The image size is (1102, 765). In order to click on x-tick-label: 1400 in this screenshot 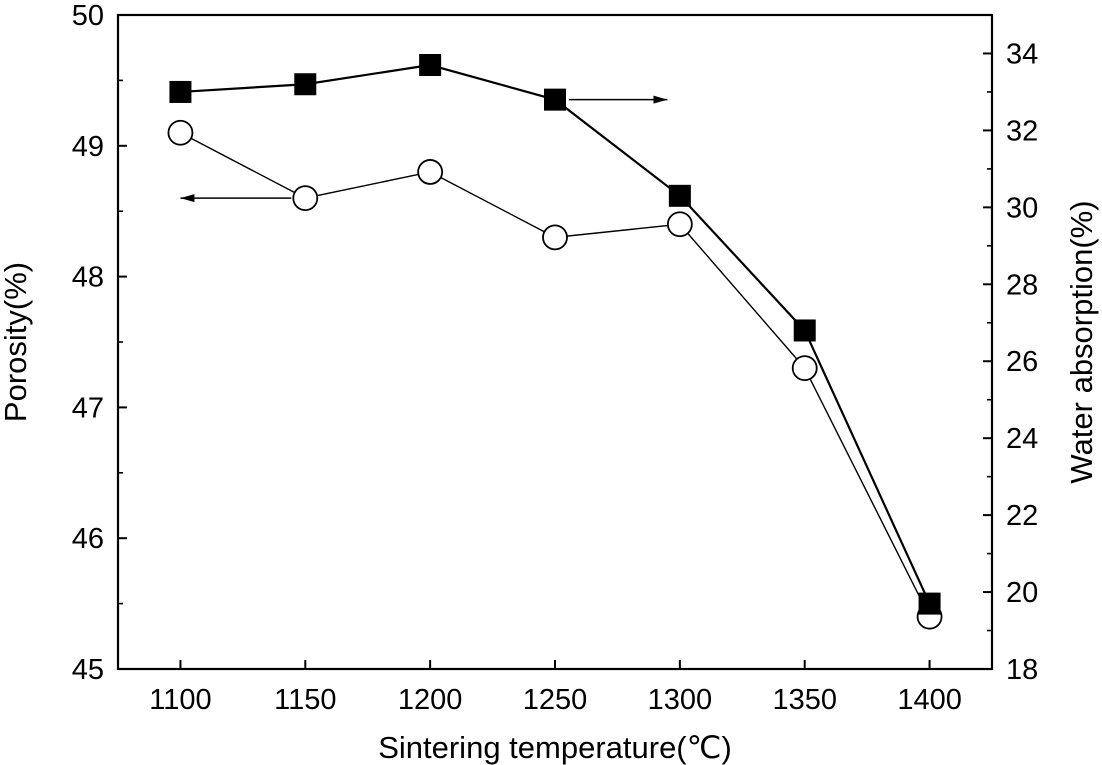, I will do `click(929, 700)`.